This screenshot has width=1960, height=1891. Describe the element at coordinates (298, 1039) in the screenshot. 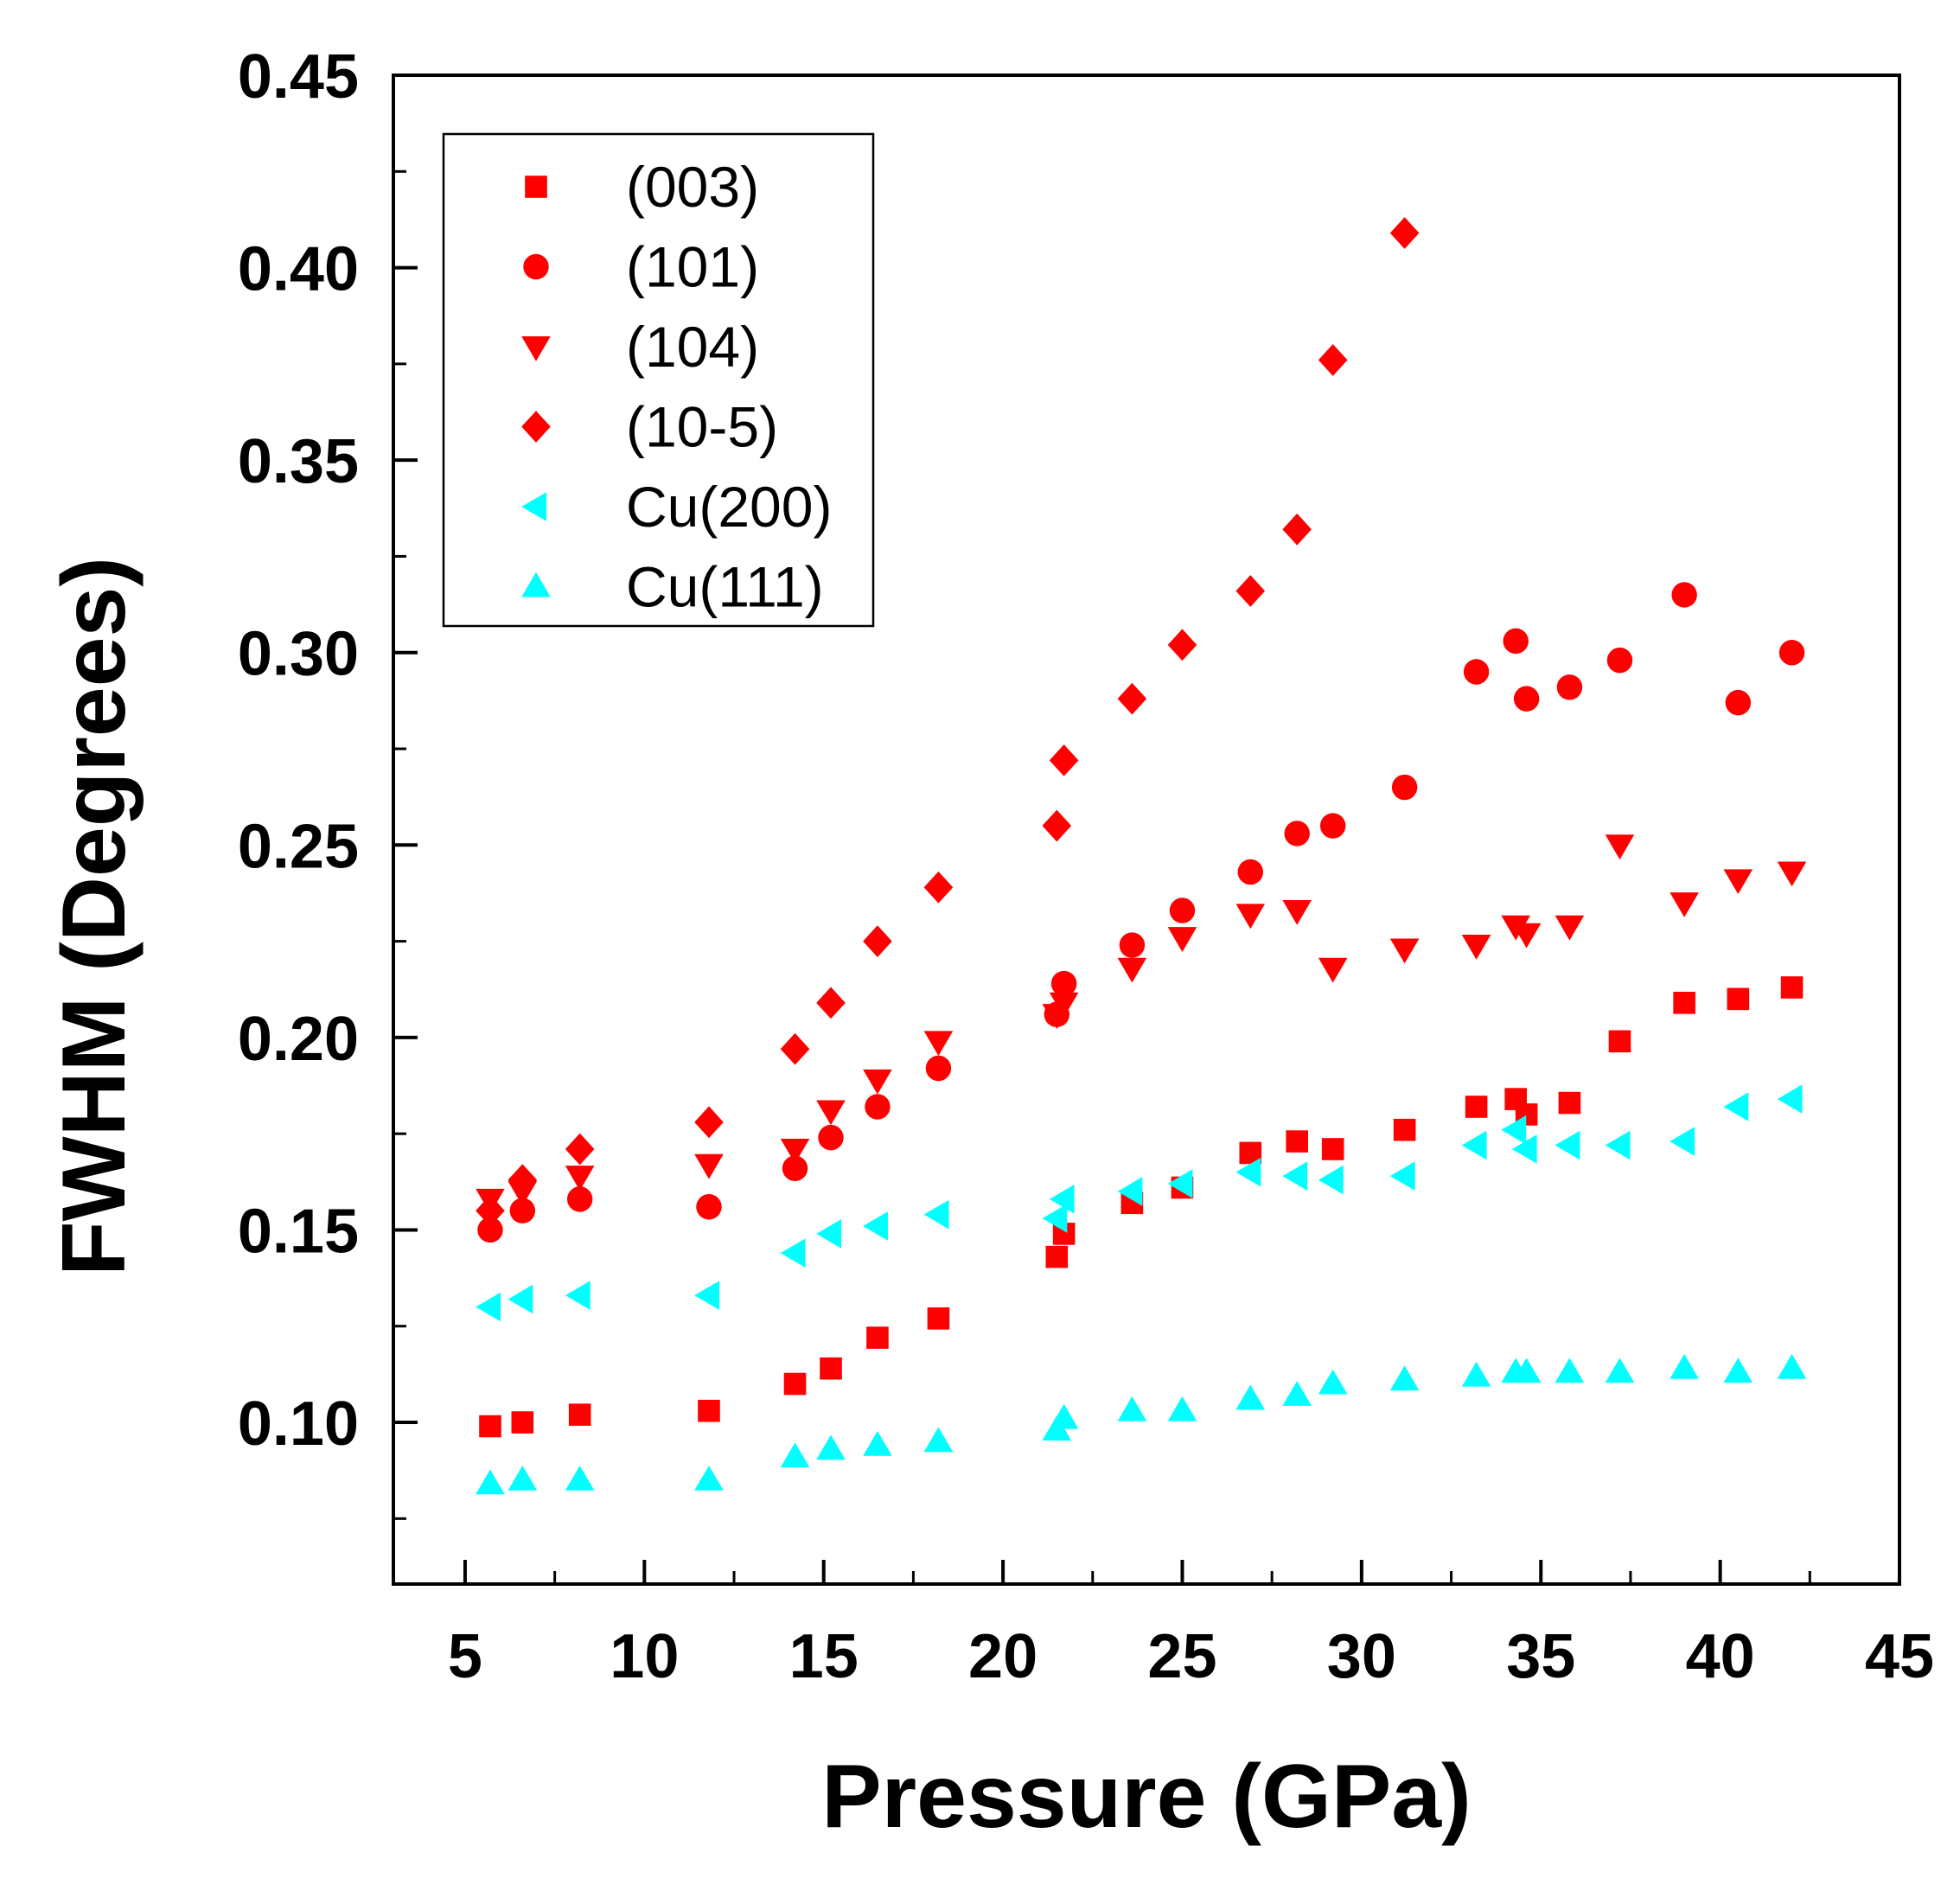

I see `y-tick-label: 0.20` at that location.